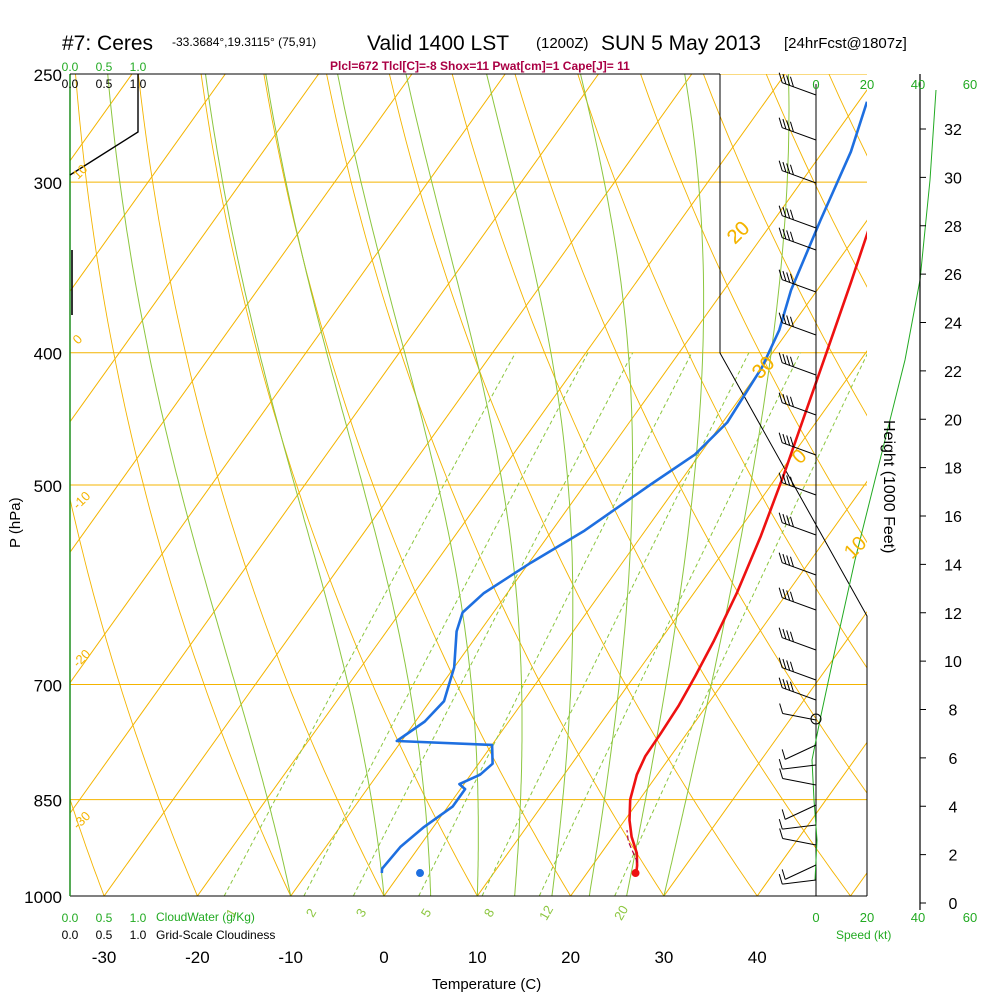 Image resolution: width=1000 pixels, height=1000 pixels. Describe the element at coordinates (855, 547) in the screenshot. I see `isotherm-label: 10` at that location.